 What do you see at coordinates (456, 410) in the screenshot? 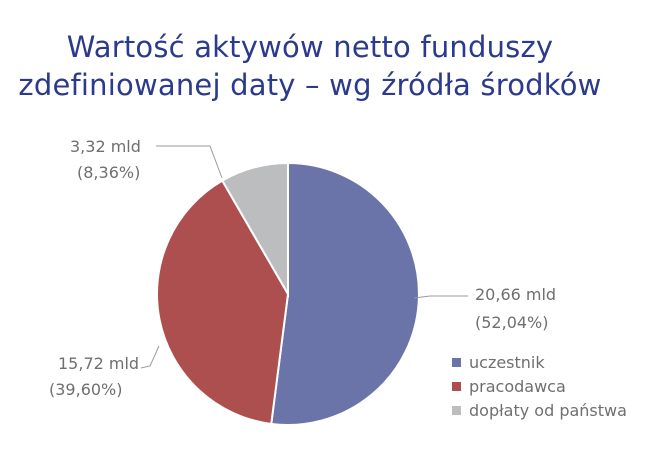
I see `legend-swatch-doplaty` at bounding box center [456, 410].